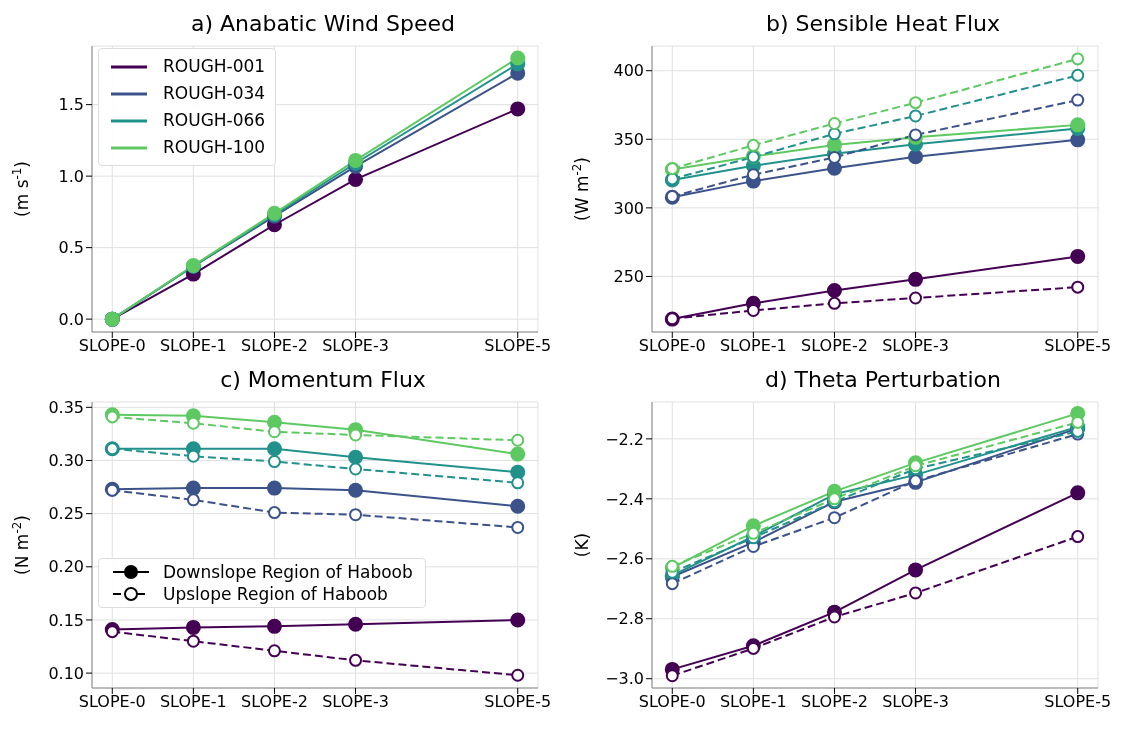  What do you see at coordinates (624, 499) in the screenshot?
I see `y-tick-label: −2.4` at bounding box center [624, 499].